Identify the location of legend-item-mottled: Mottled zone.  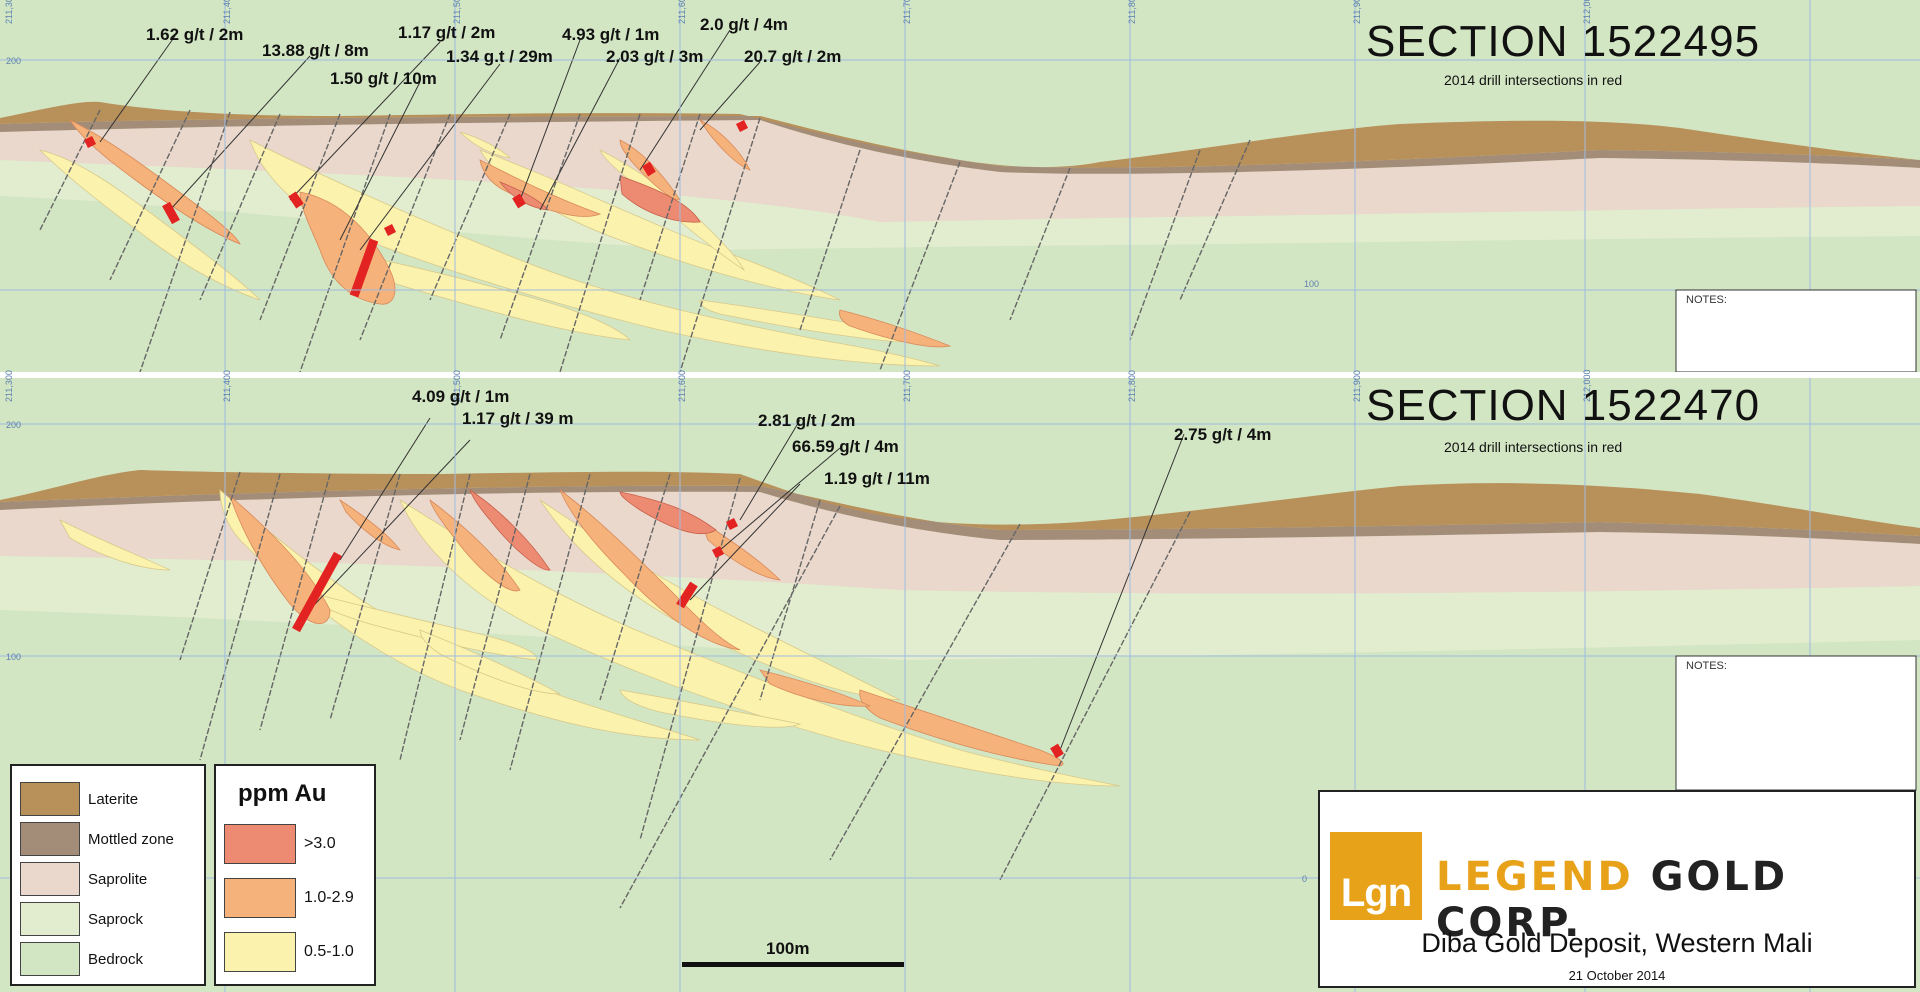
(97, 839).